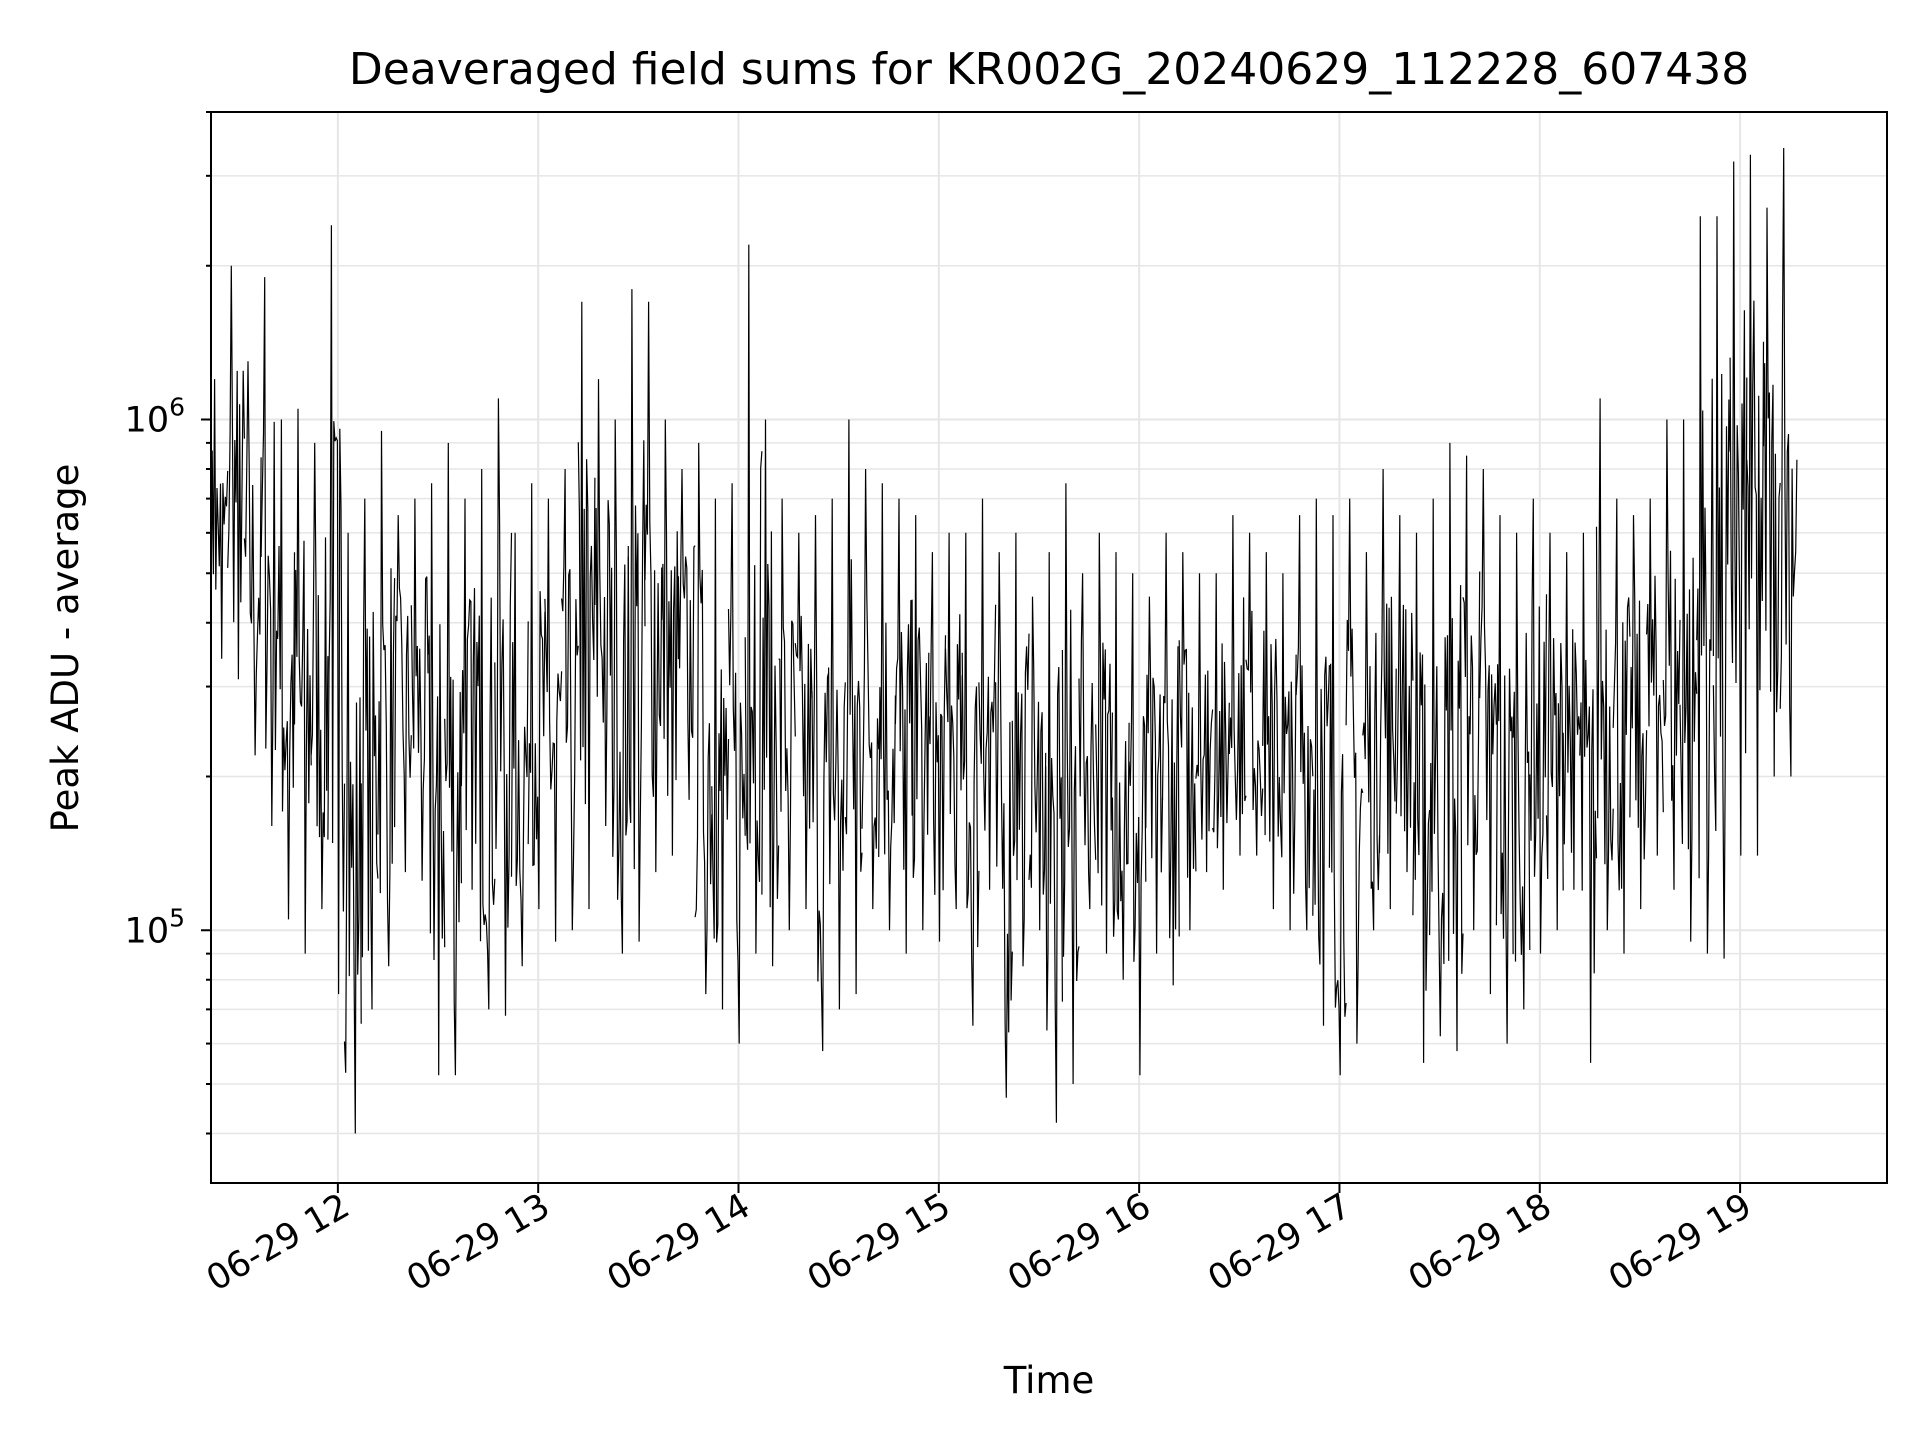 The image size is (1920, 1440). I want to click on y-tick-label: 10⁶, so click(155, 417).